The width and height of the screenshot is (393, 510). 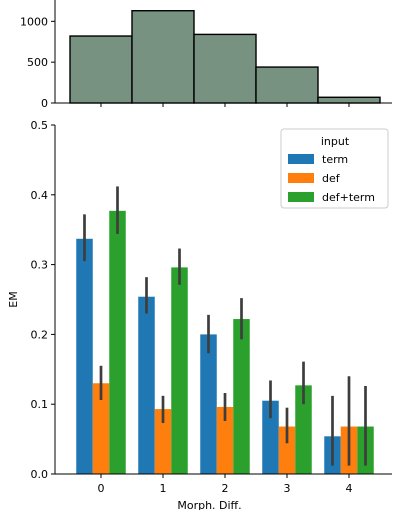 I want to click on legend-label-def: def, so click(x=331, y=178).